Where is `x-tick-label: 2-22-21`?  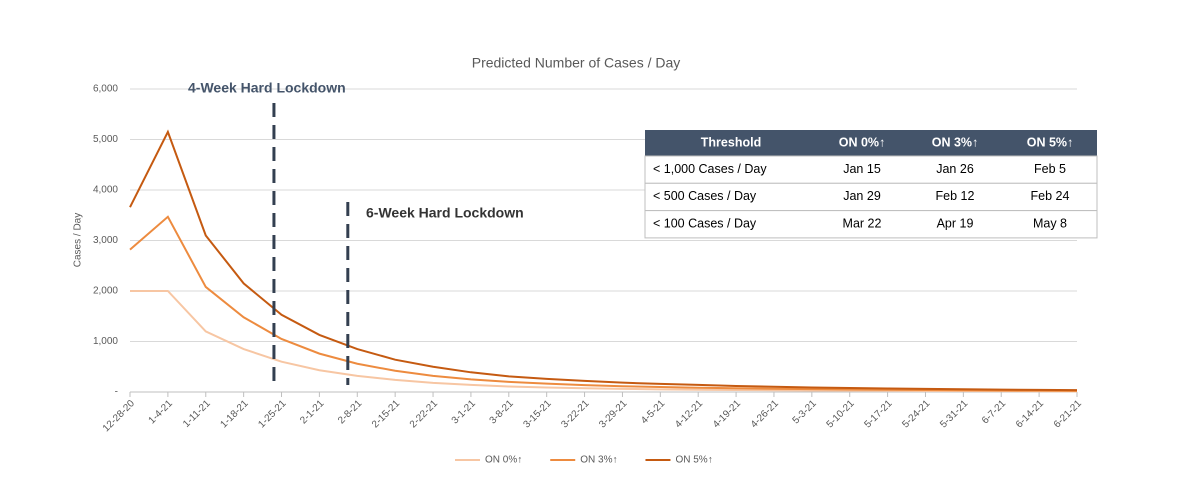
x-tick-label: 2-22-21 is located at coordinates (424, 414).